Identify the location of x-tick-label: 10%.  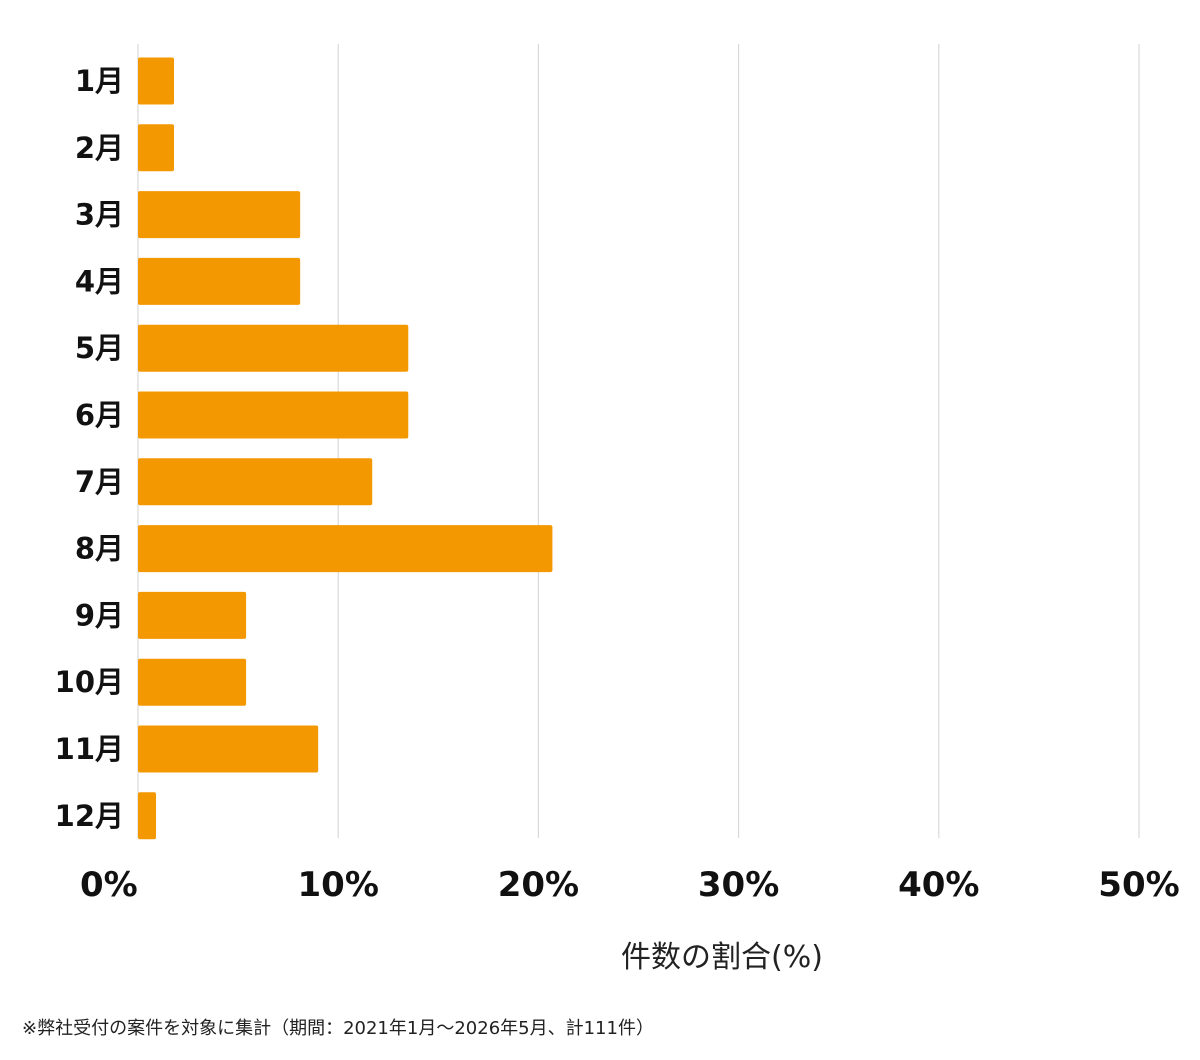
(338, 885).